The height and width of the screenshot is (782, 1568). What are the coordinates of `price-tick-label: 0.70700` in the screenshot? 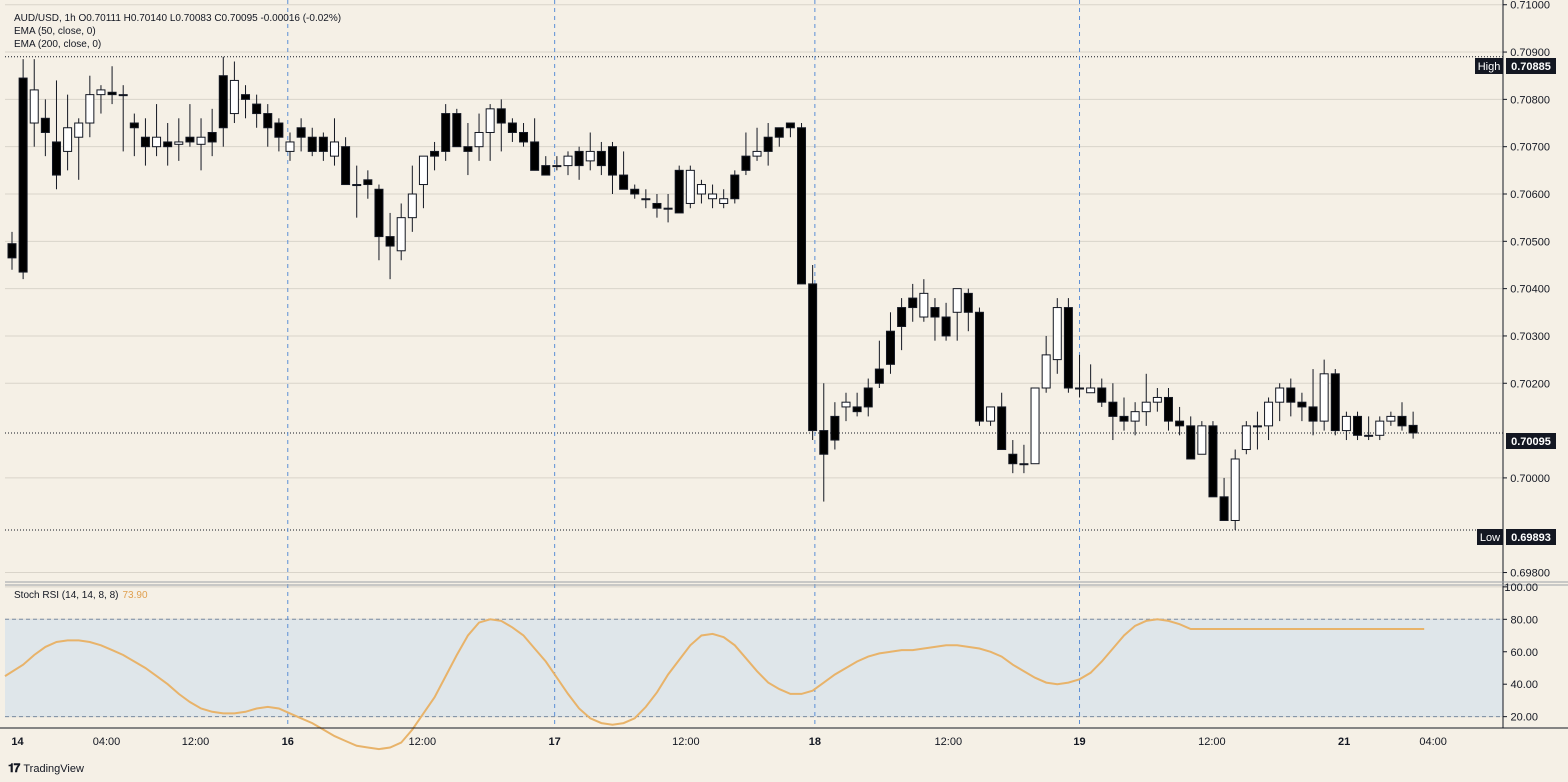 It's located at (1530, 148).